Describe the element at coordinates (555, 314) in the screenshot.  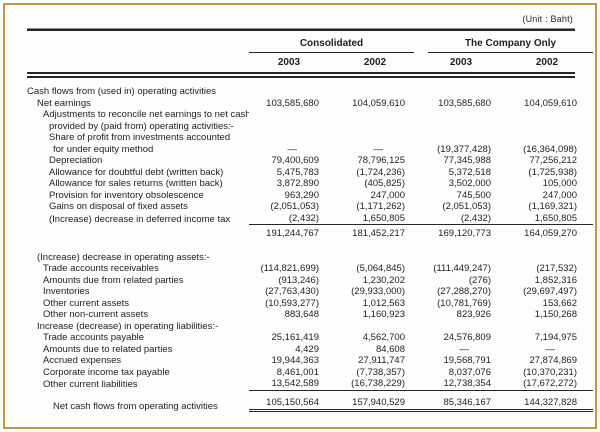
I see `cell-value: 1,150,268` at that location.